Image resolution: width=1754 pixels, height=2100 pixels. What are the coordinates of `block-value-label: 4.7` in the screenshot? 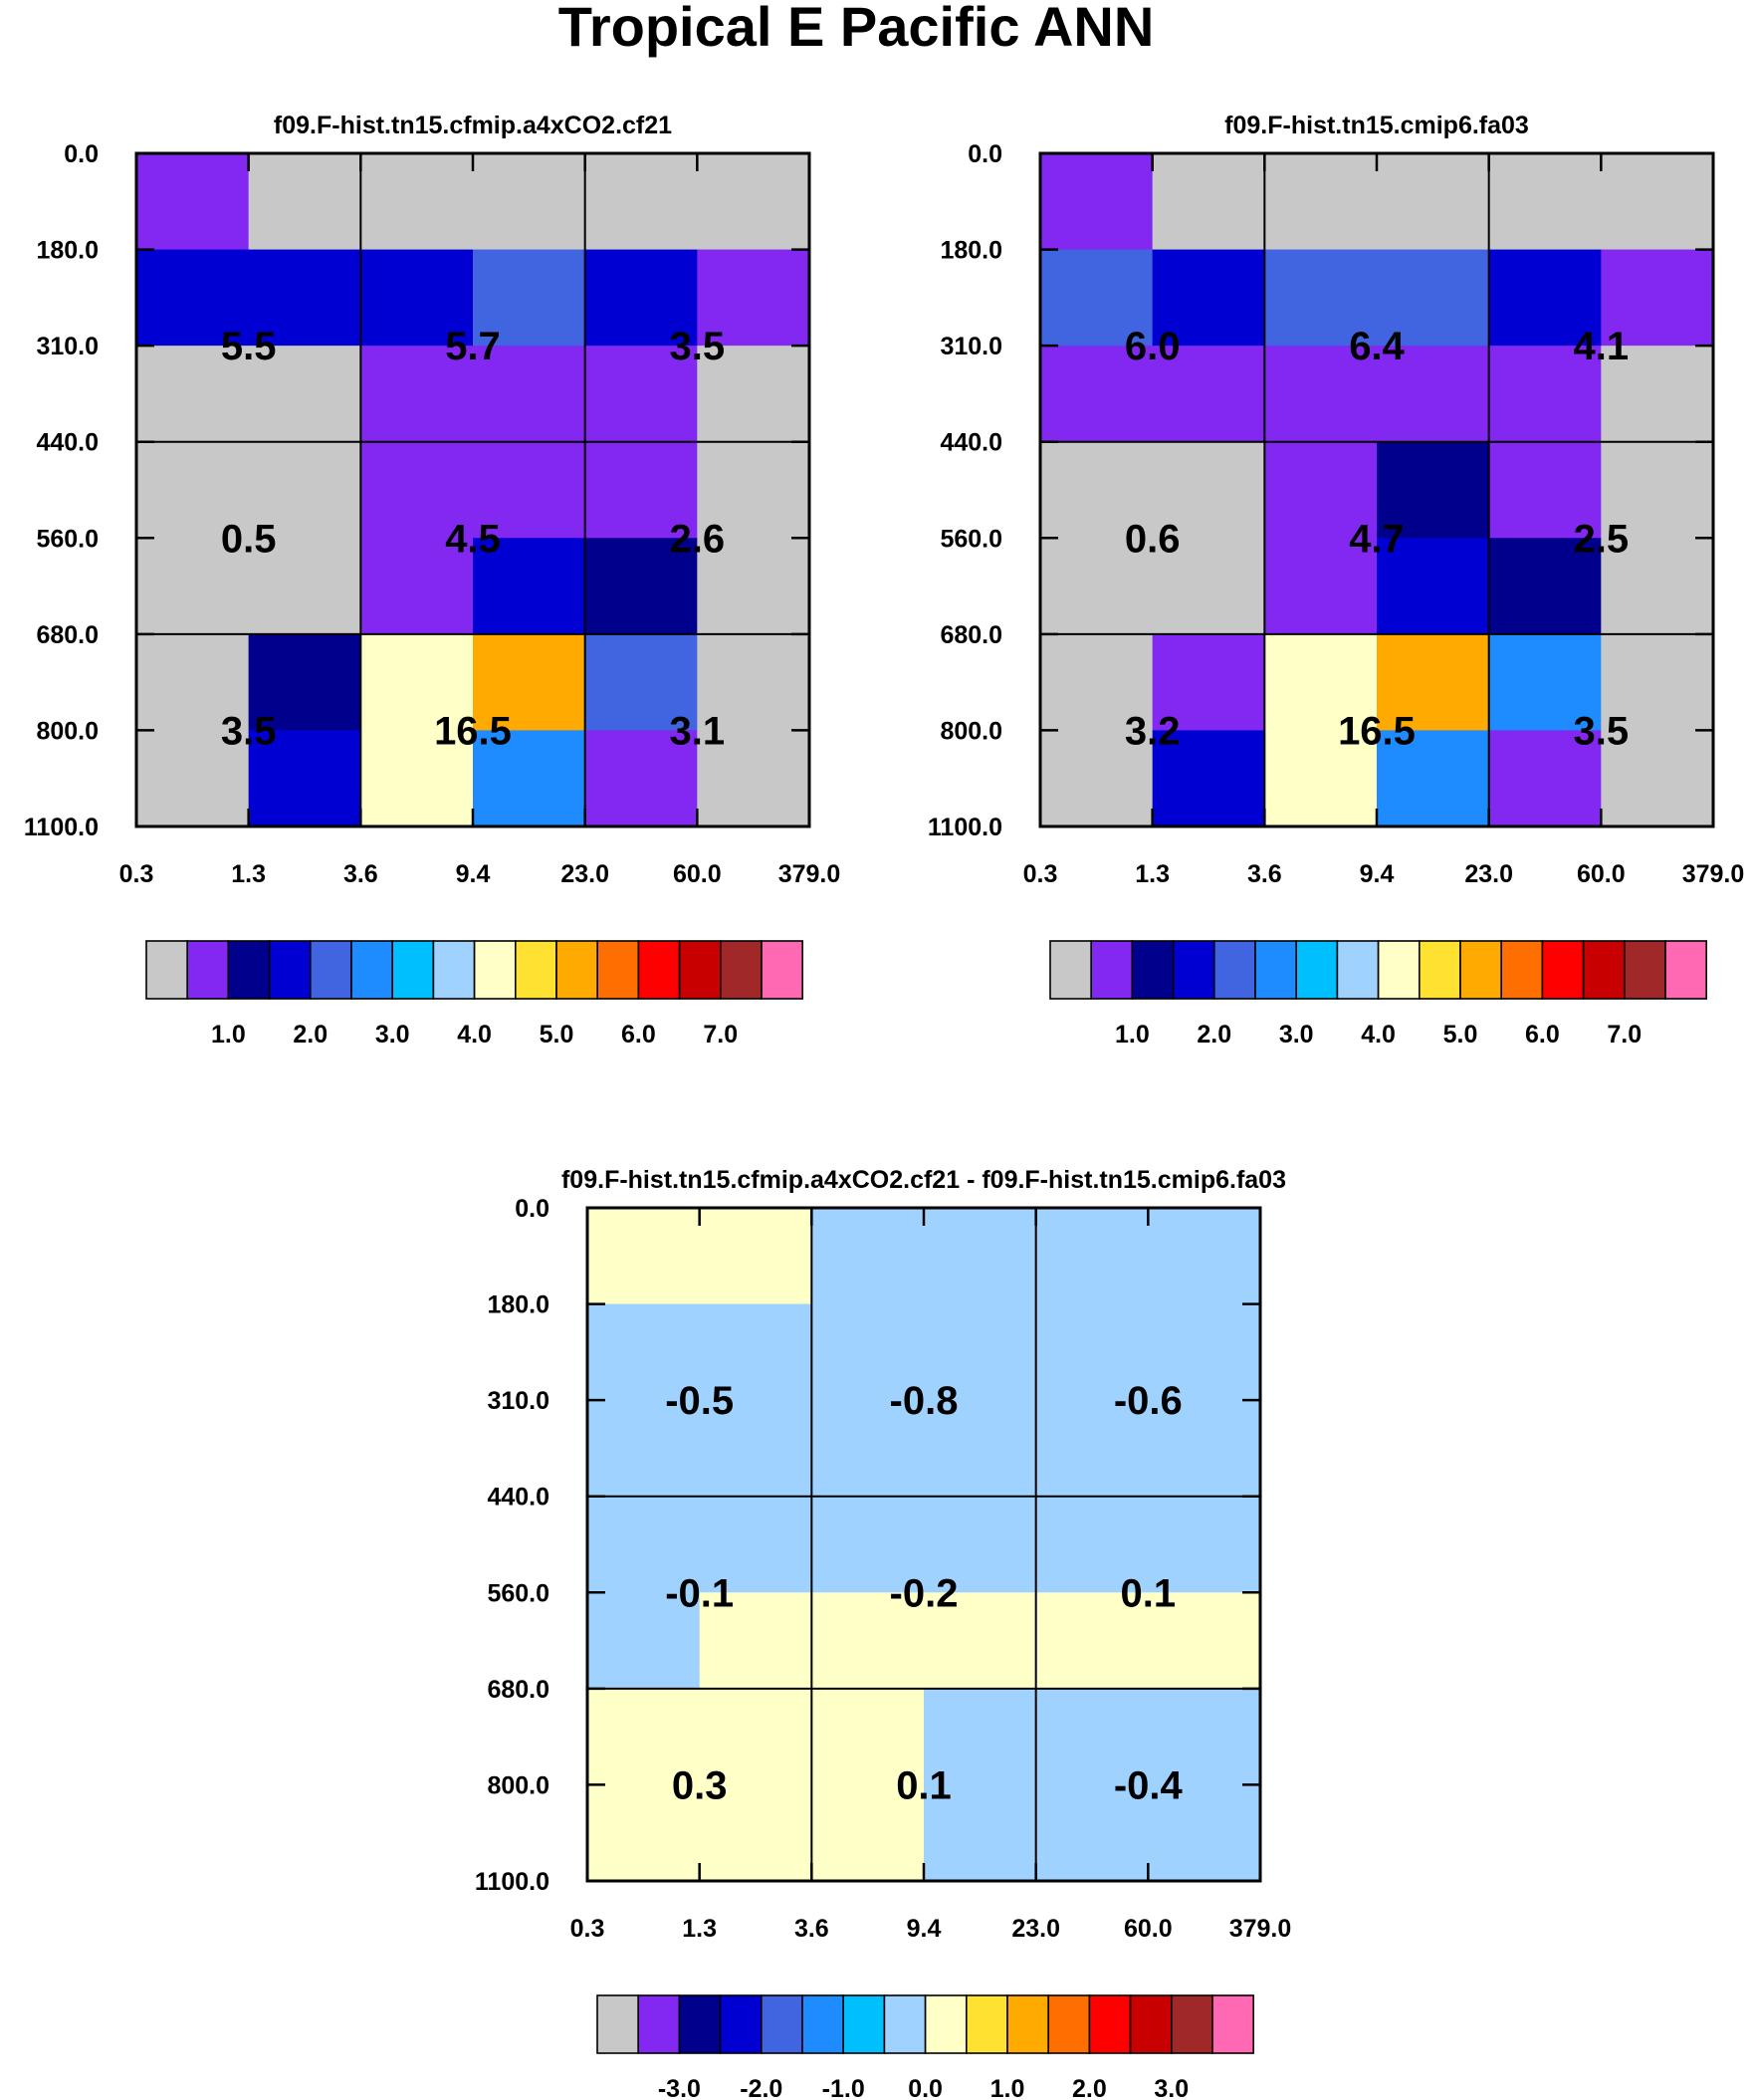 It's located at (1377, 539).